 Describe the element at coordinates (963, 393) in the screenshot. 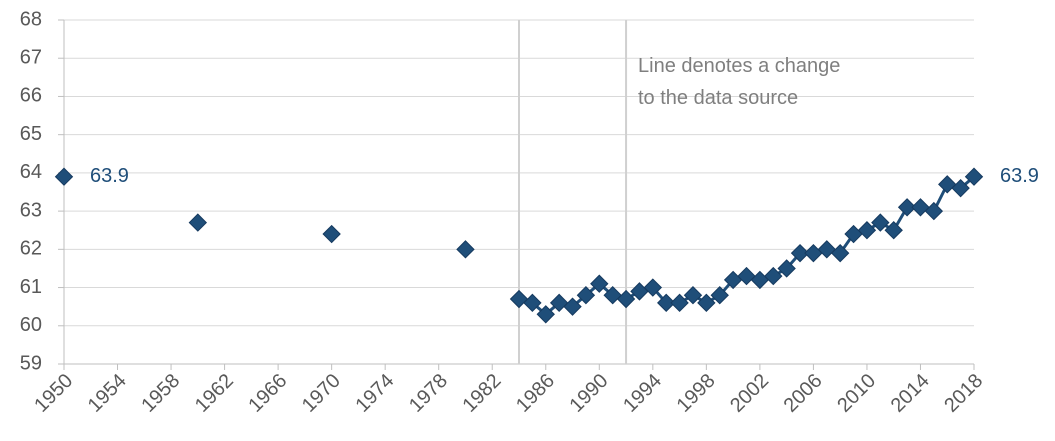

I see `x-tick-label: 2018` at that location.